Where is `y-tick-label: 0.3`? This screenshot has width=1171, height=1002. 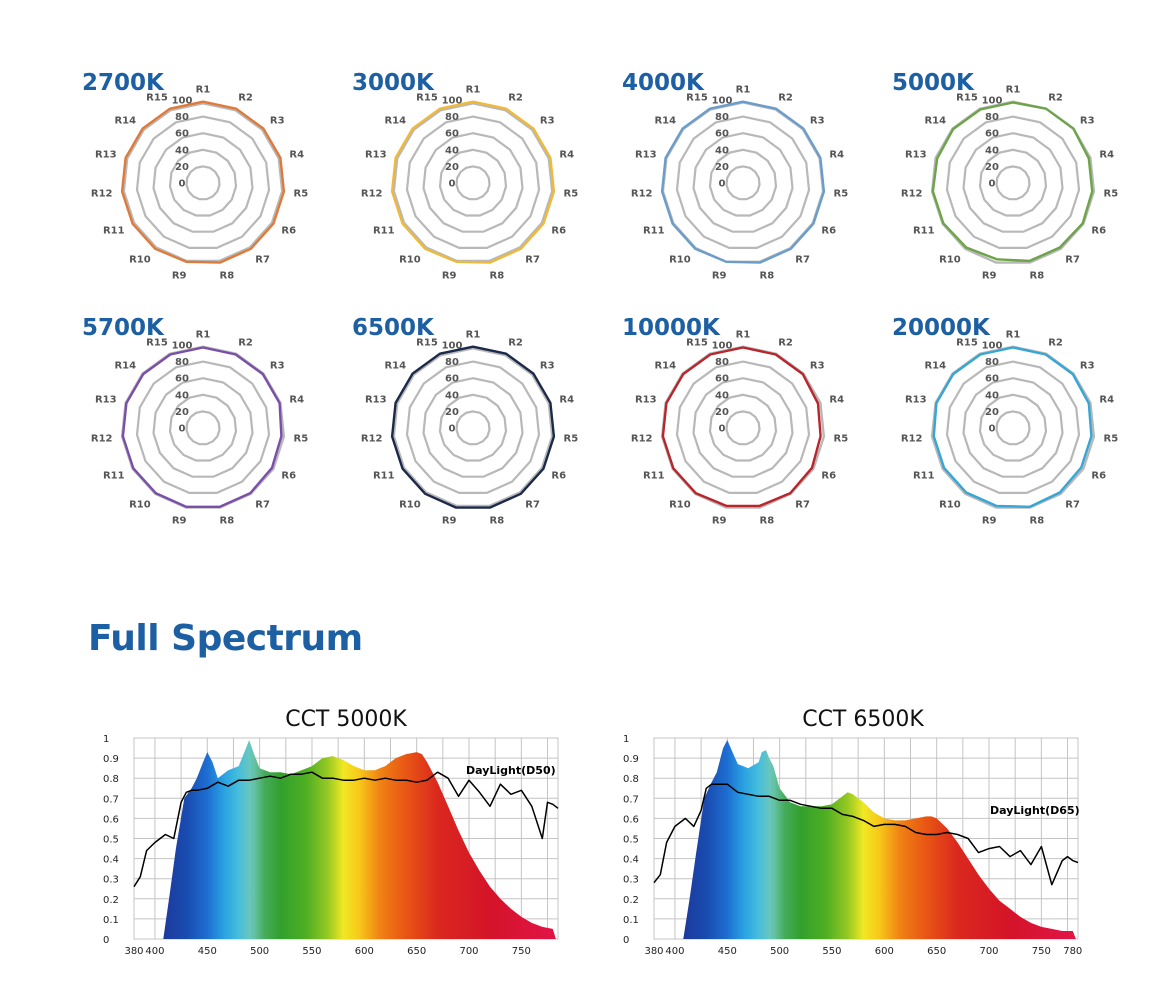
y-tick-label: 0.3 is located at coordinates (111, 880).